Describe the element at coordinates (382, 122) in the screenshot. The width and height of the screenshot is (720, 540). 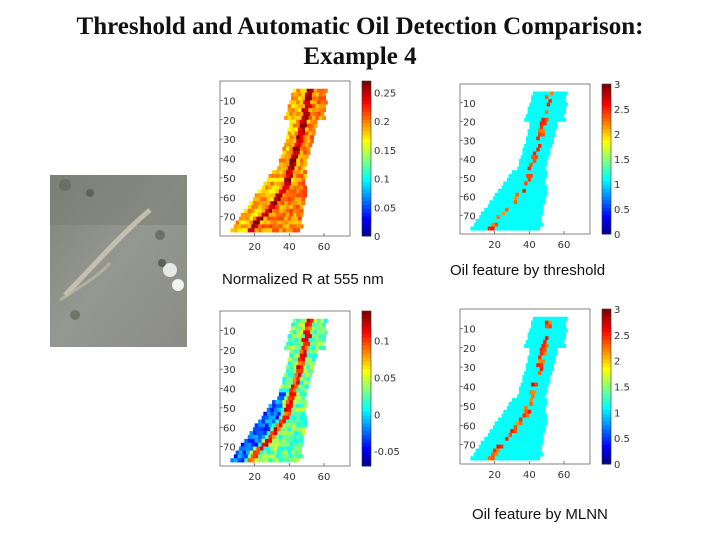
I see `colorbar-tick-label: 0.2` at that location.